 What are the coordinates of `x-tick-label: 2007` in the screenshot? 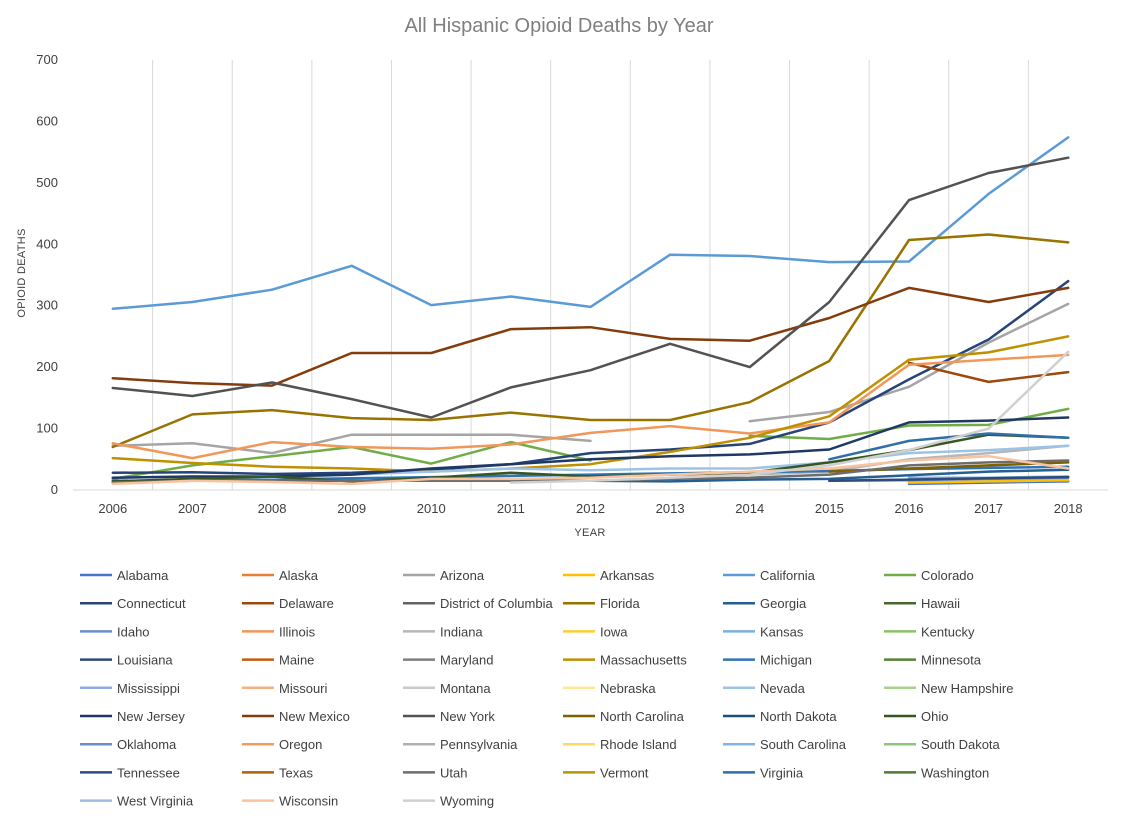 It's located at (192, 508).